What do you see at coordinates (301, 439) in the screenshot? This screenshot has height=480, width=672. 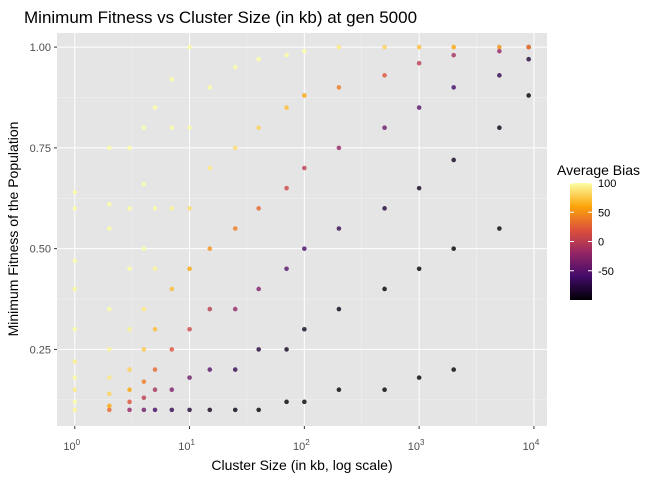 I see `x-axis-ticks: 10⁰ 10¹ 10² 10³ 10⁴` at bounding box center [301, 439].